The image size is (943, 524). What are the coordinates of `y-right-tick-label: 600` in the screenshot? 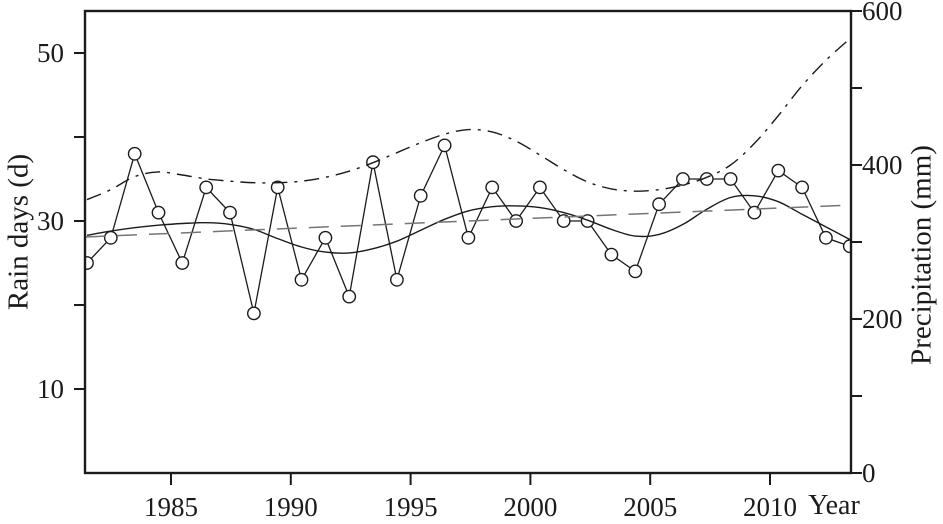 It's located at (882, 13).